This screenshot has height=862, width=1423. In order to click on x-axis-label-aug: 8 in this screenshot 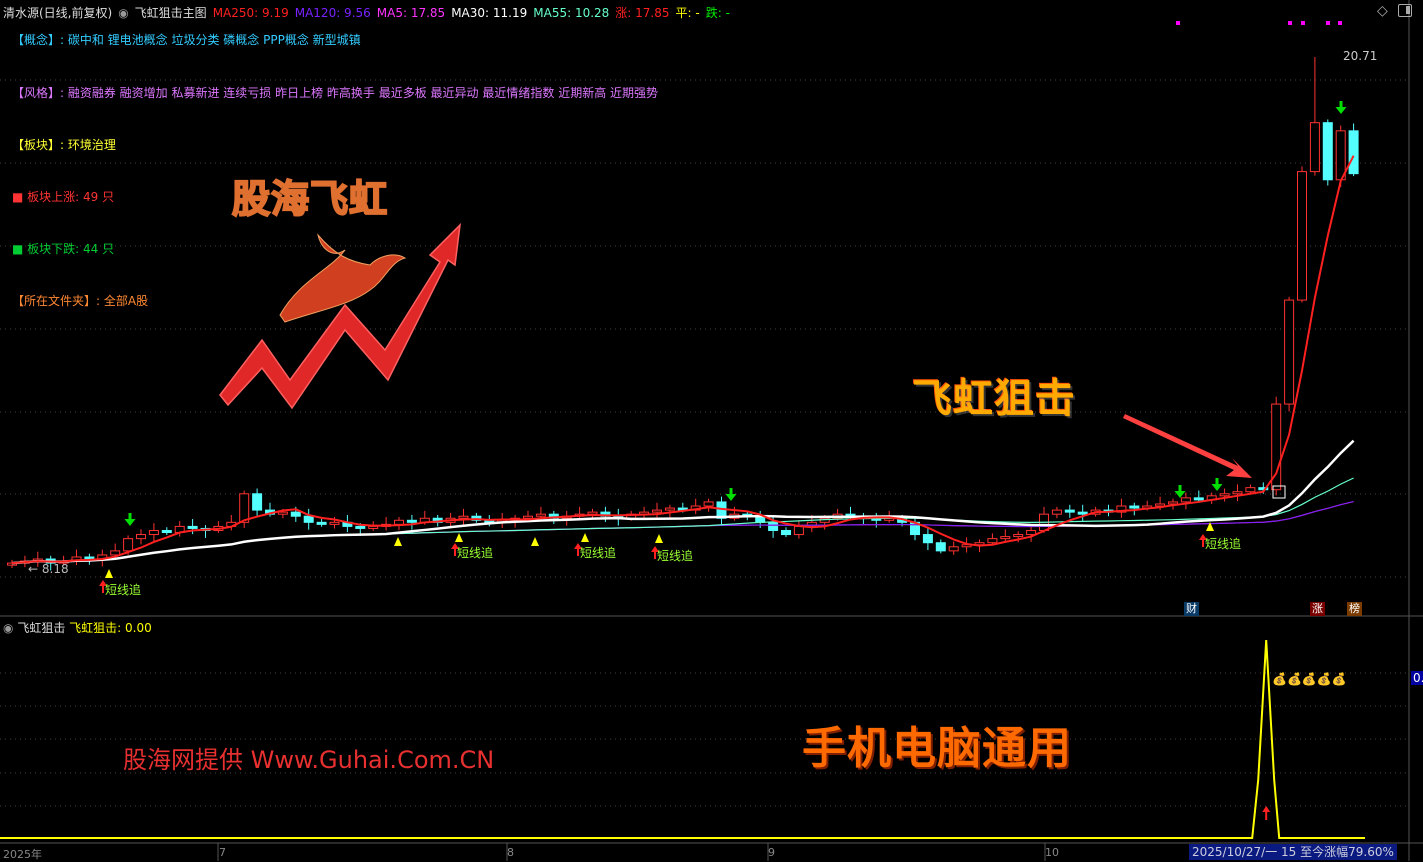, I will do `click(510, 852)`.